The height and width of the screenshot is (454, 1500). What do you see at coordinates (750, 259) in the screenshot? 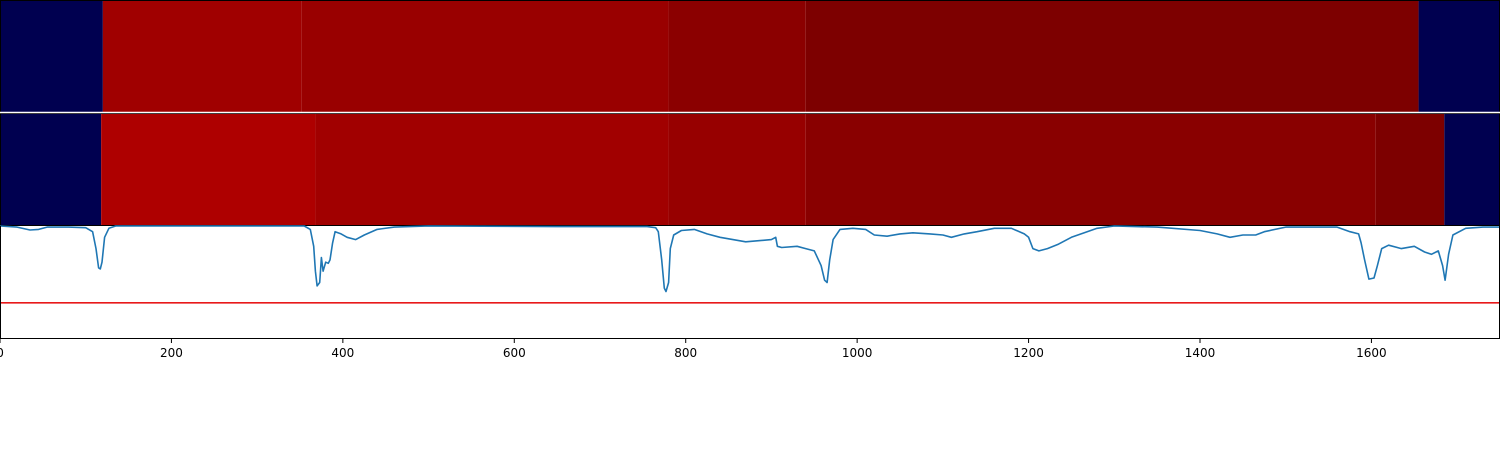
I see `series-line` at bounding box center [750, 259].